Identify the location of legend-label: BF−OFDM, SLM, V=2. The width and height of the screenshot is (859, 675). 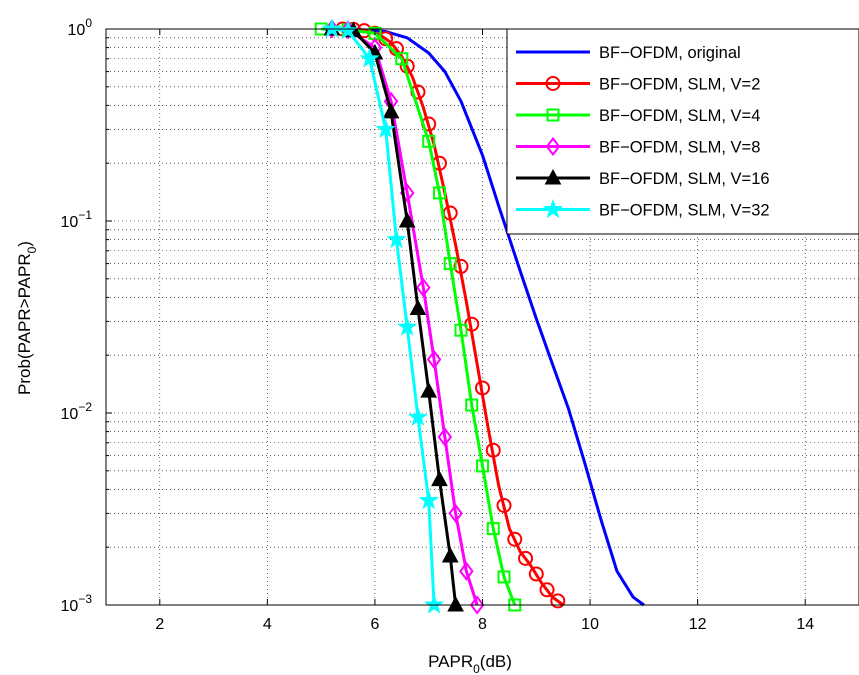
(679, 85).